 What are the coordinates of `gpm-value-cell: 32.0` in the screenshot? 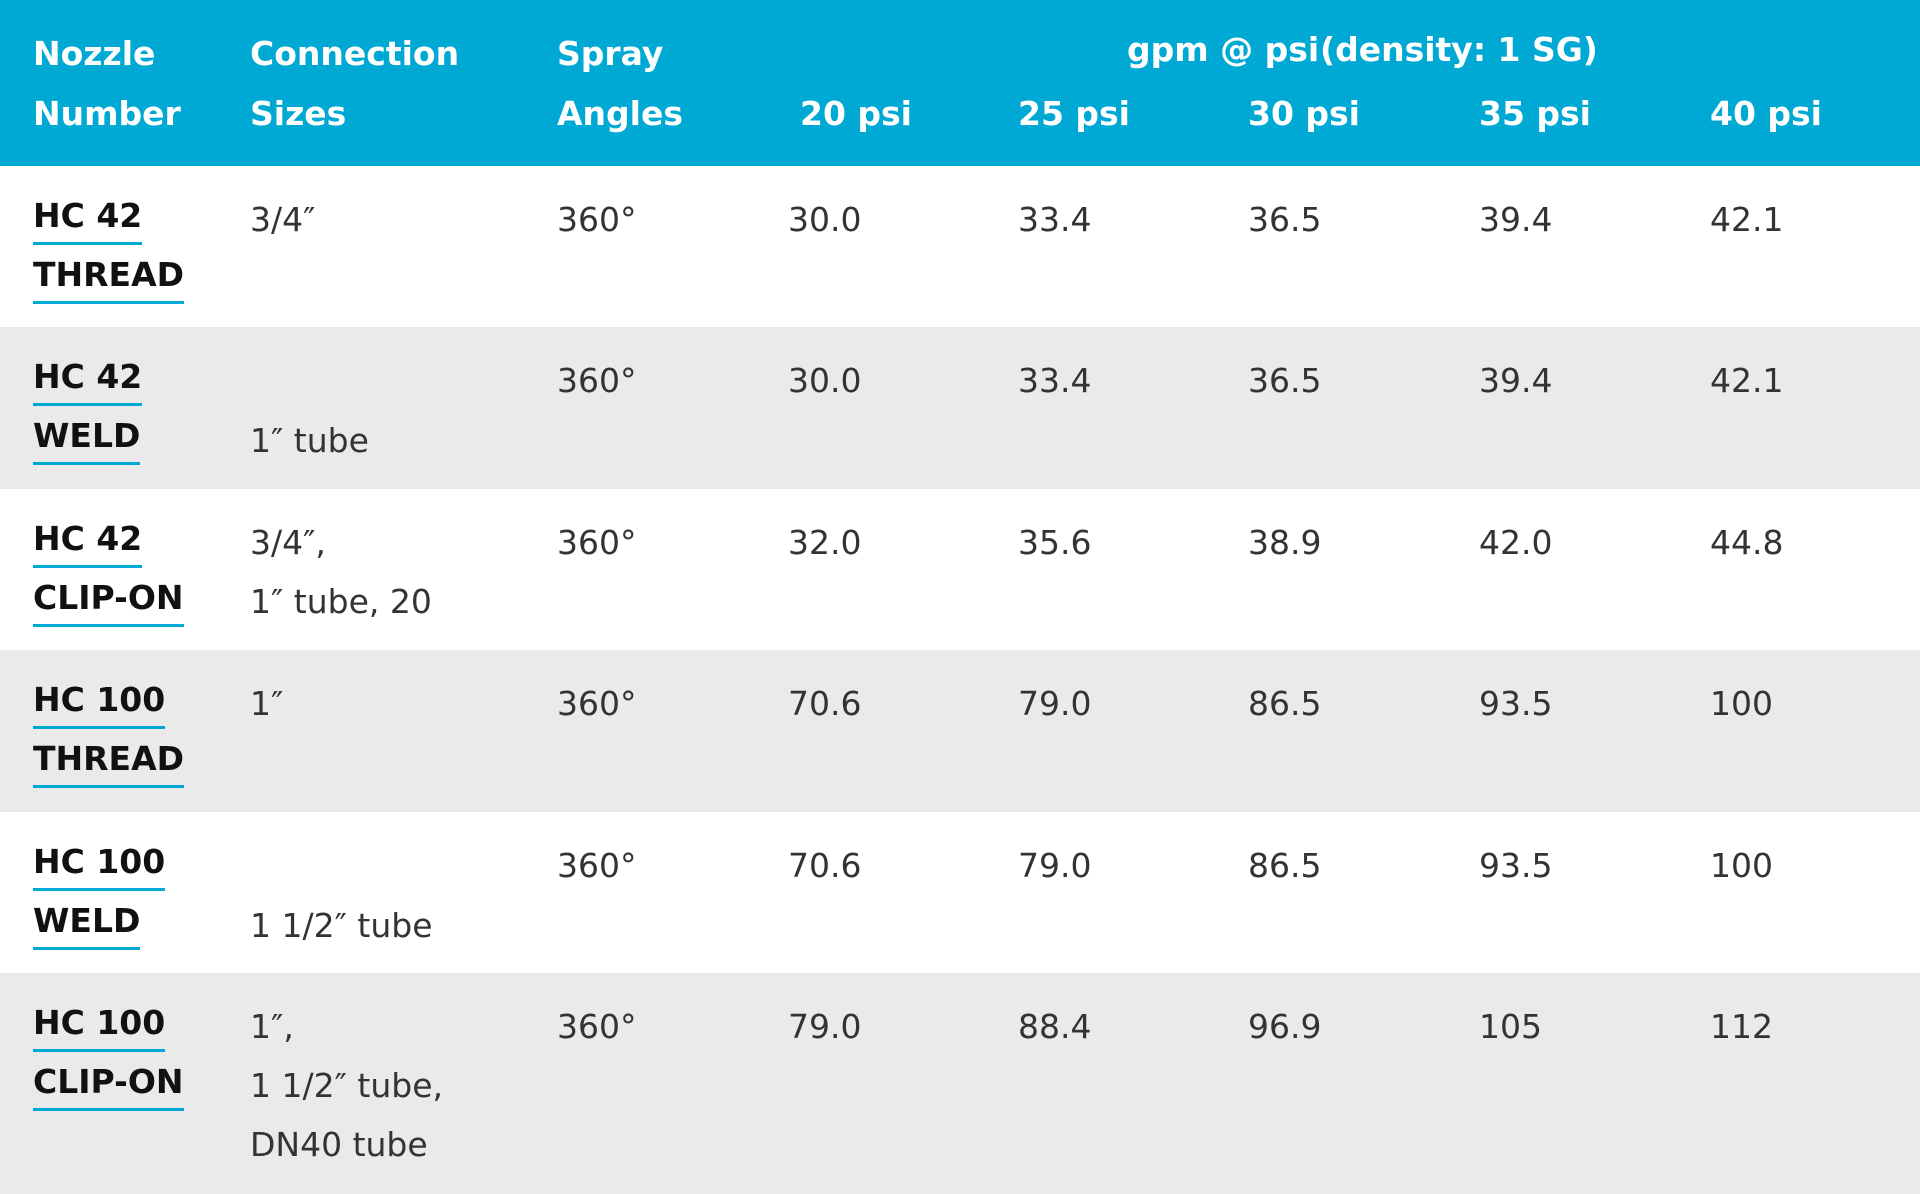 It's located at (825, 542).